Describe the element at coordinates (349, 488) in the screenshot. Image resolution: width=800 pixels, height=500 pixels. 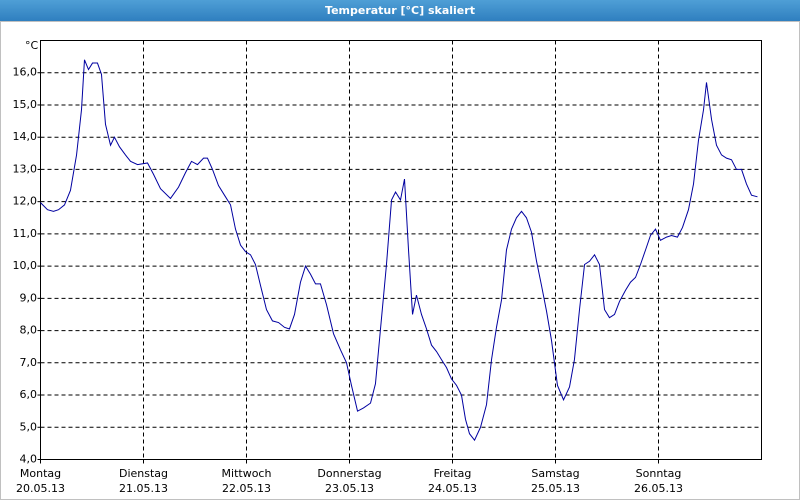
I see `x-tick-date: 23.05.13` at that location.